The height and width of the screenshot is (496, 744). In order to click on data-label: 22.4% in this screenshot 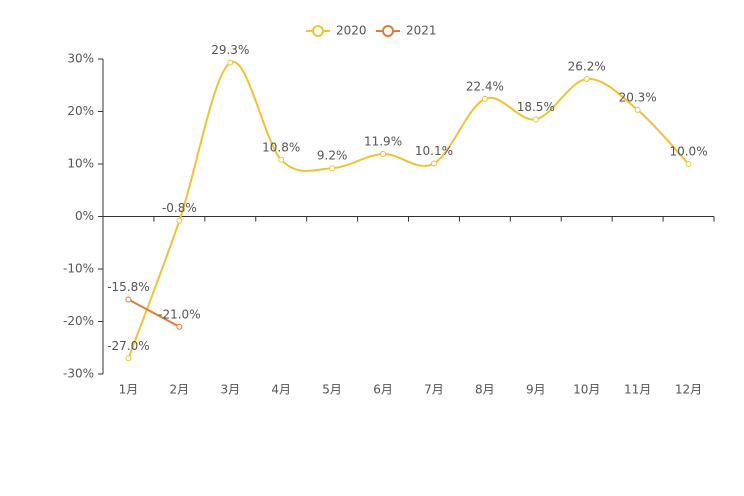, I will do `click(485, 86)`.